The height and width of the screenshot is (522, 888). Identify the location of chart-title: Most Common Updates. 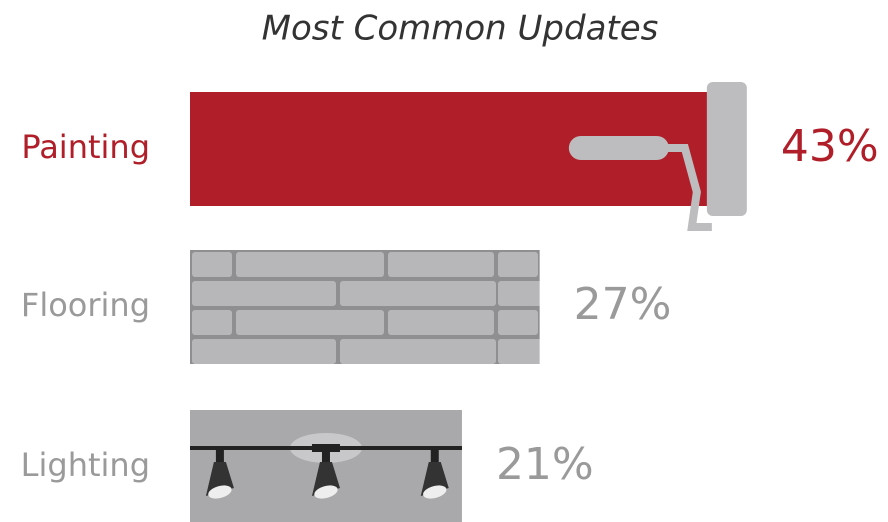
(460, 29).